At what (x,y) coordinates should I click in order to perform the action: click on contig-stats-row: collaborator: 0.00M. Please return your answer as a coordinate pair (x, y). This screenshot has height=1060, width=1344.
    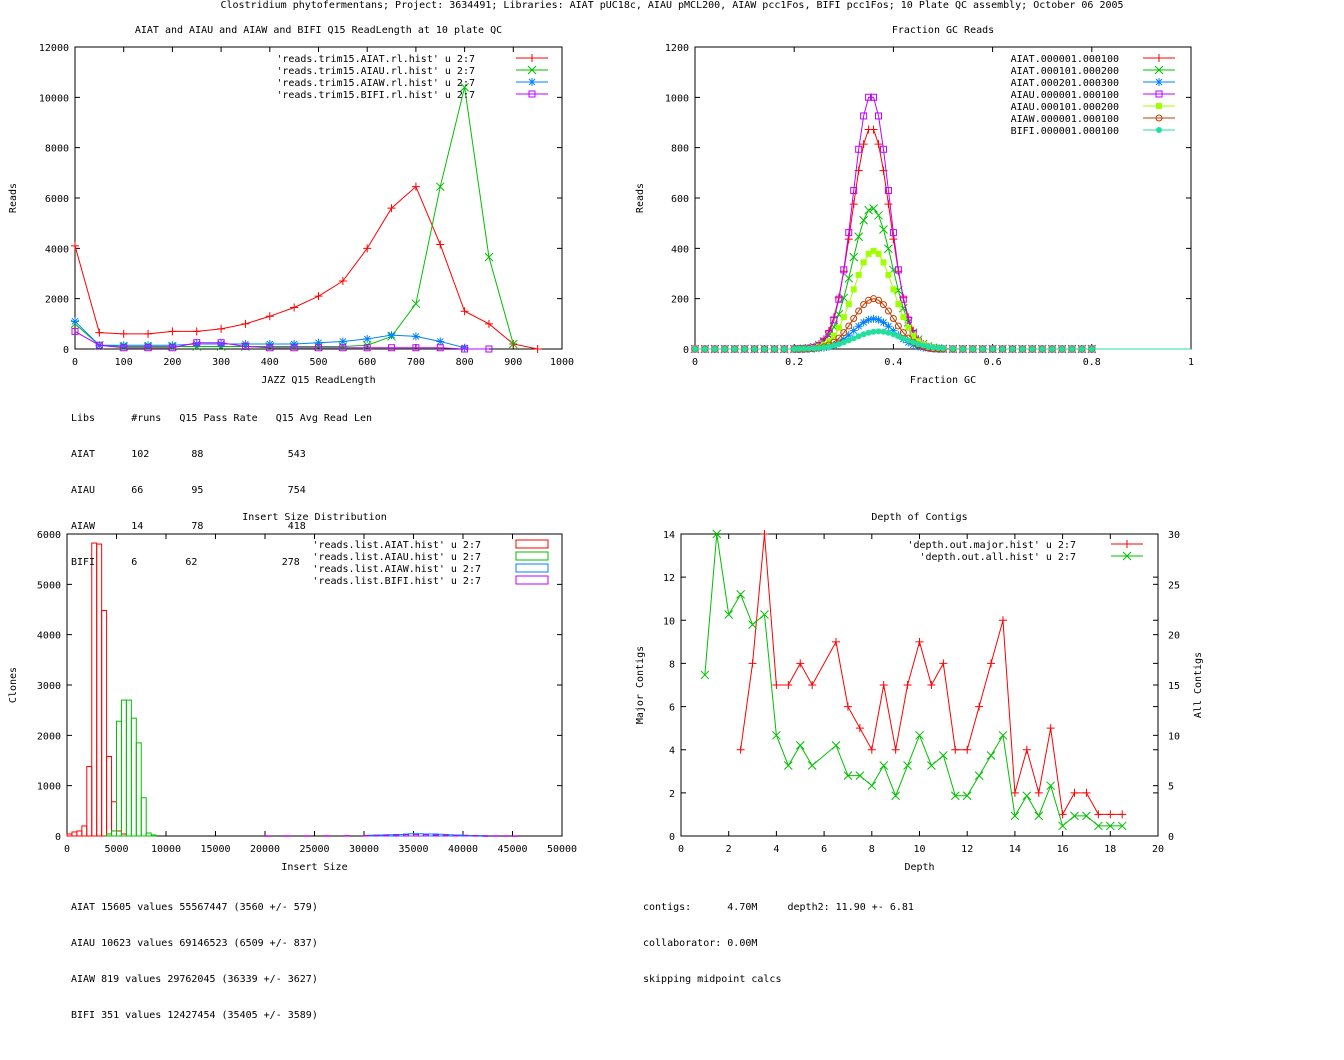
    Looking at the image, I should click on (700, 943).